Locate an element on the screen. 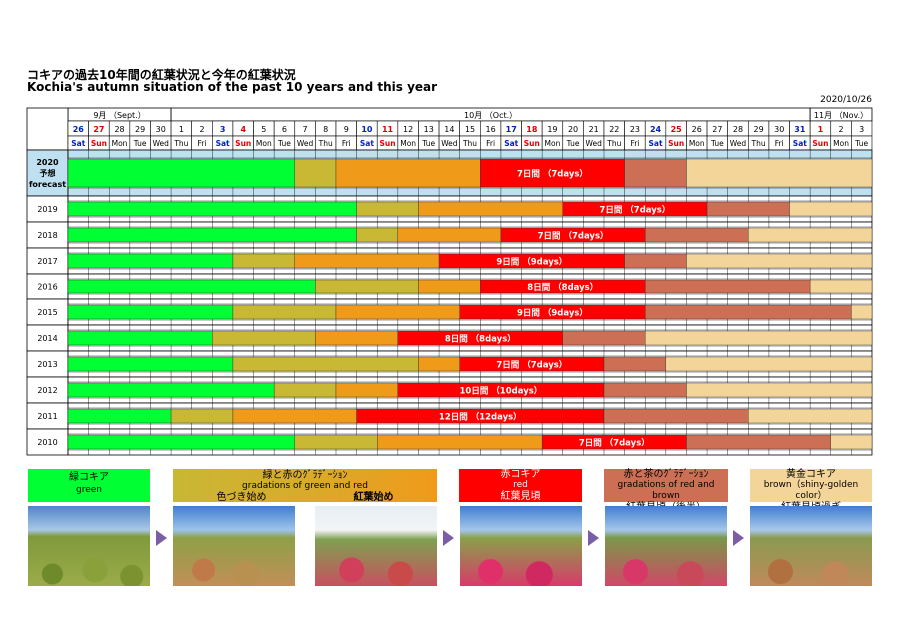  year-row: 2014 8日間 （8days） is located at coordinates (449, 338).